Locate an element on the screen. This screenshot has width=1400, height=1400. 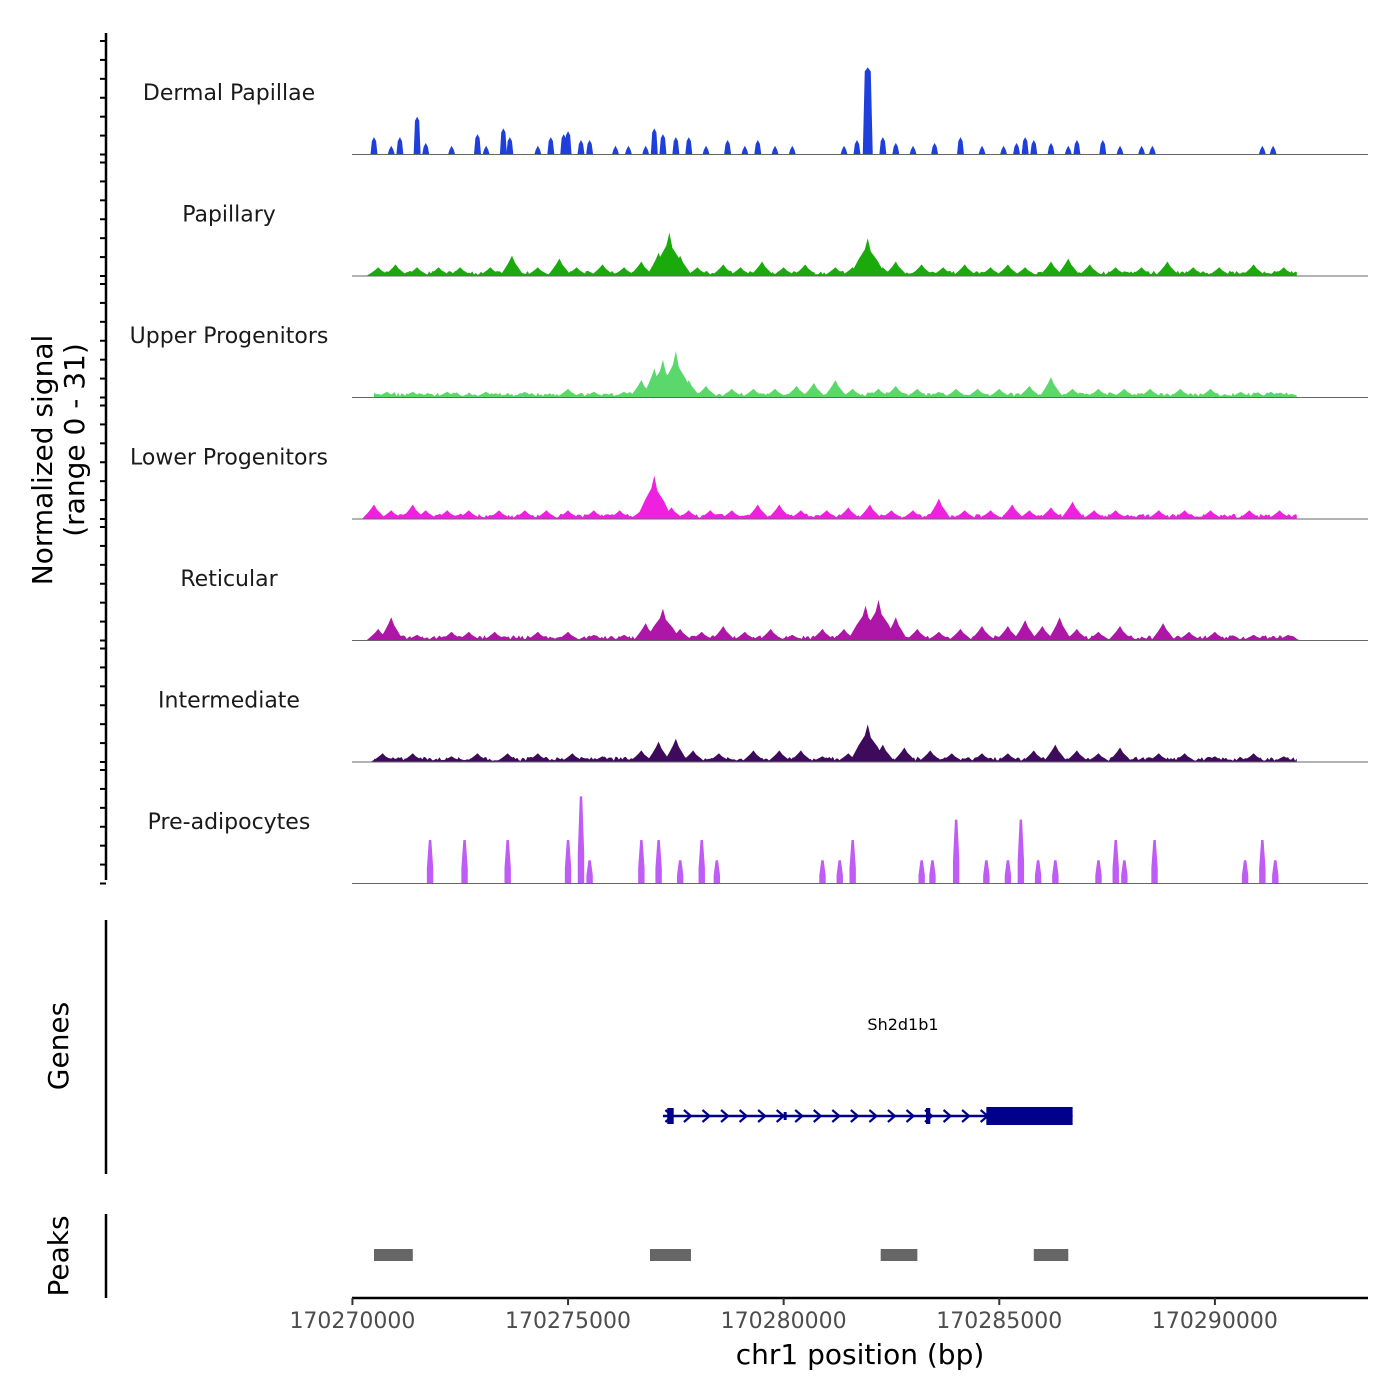
track-label: Lower Progenitors is located at coordinates (229, 458).